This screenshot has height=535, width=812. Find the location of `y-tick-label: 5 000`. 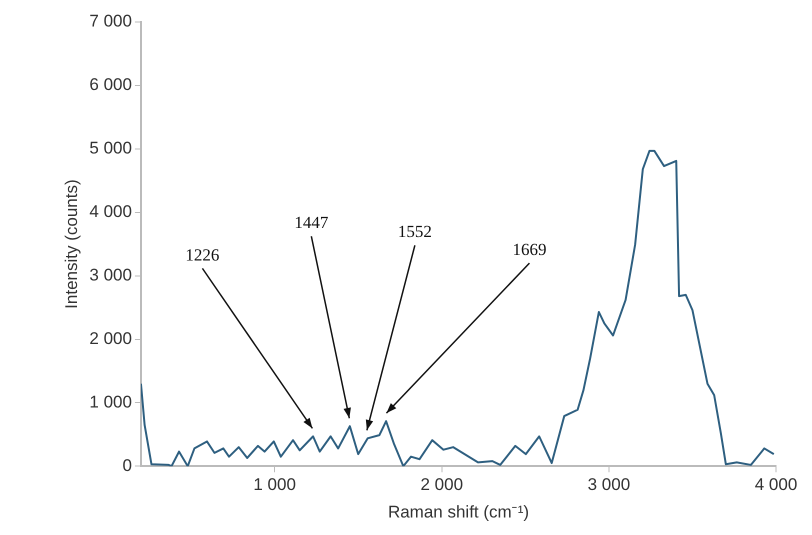

y-tick-label: 5 000 is located at coordinates (110, 148).